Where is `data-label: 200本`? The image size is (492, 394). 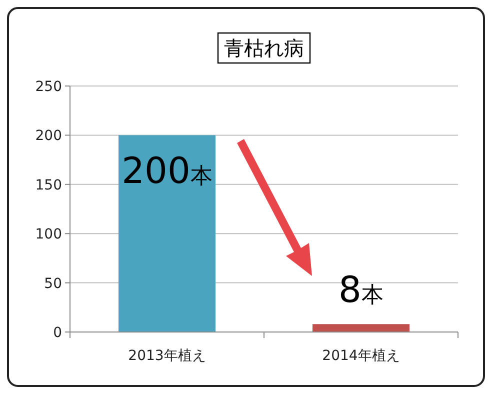 data-label: 200本 is located at coordinates (167, 171).